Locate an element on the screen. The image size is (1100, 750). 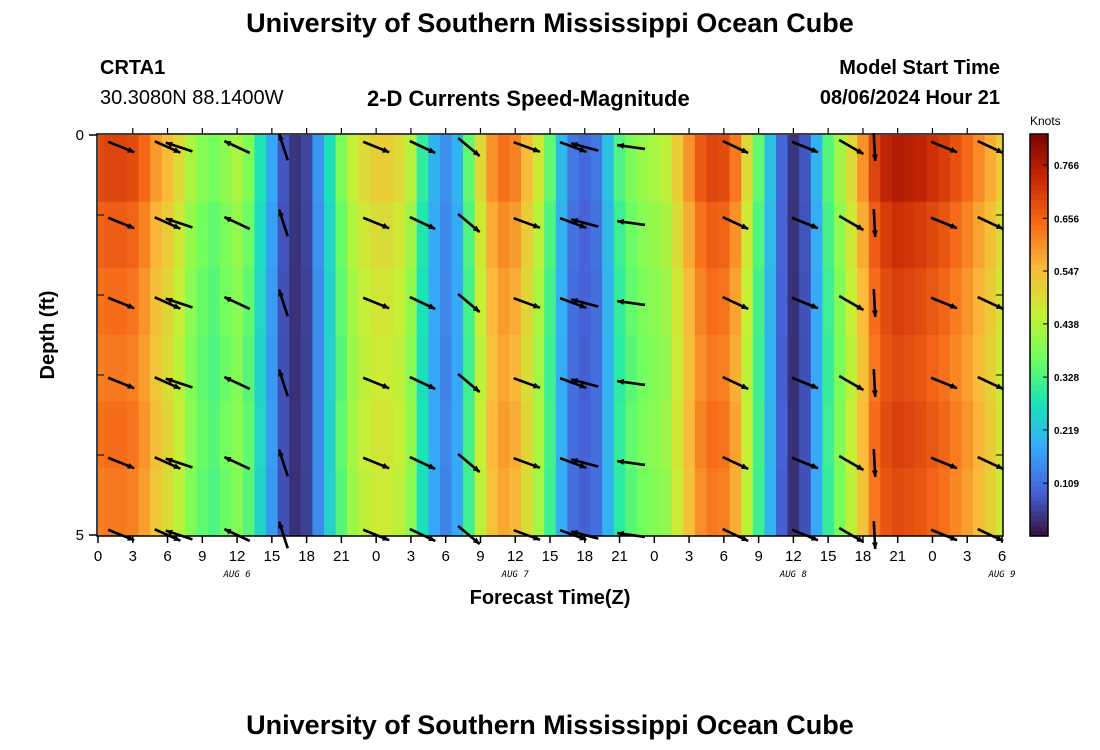
x-tick-label: 12 is located at coordinates (793, 556).